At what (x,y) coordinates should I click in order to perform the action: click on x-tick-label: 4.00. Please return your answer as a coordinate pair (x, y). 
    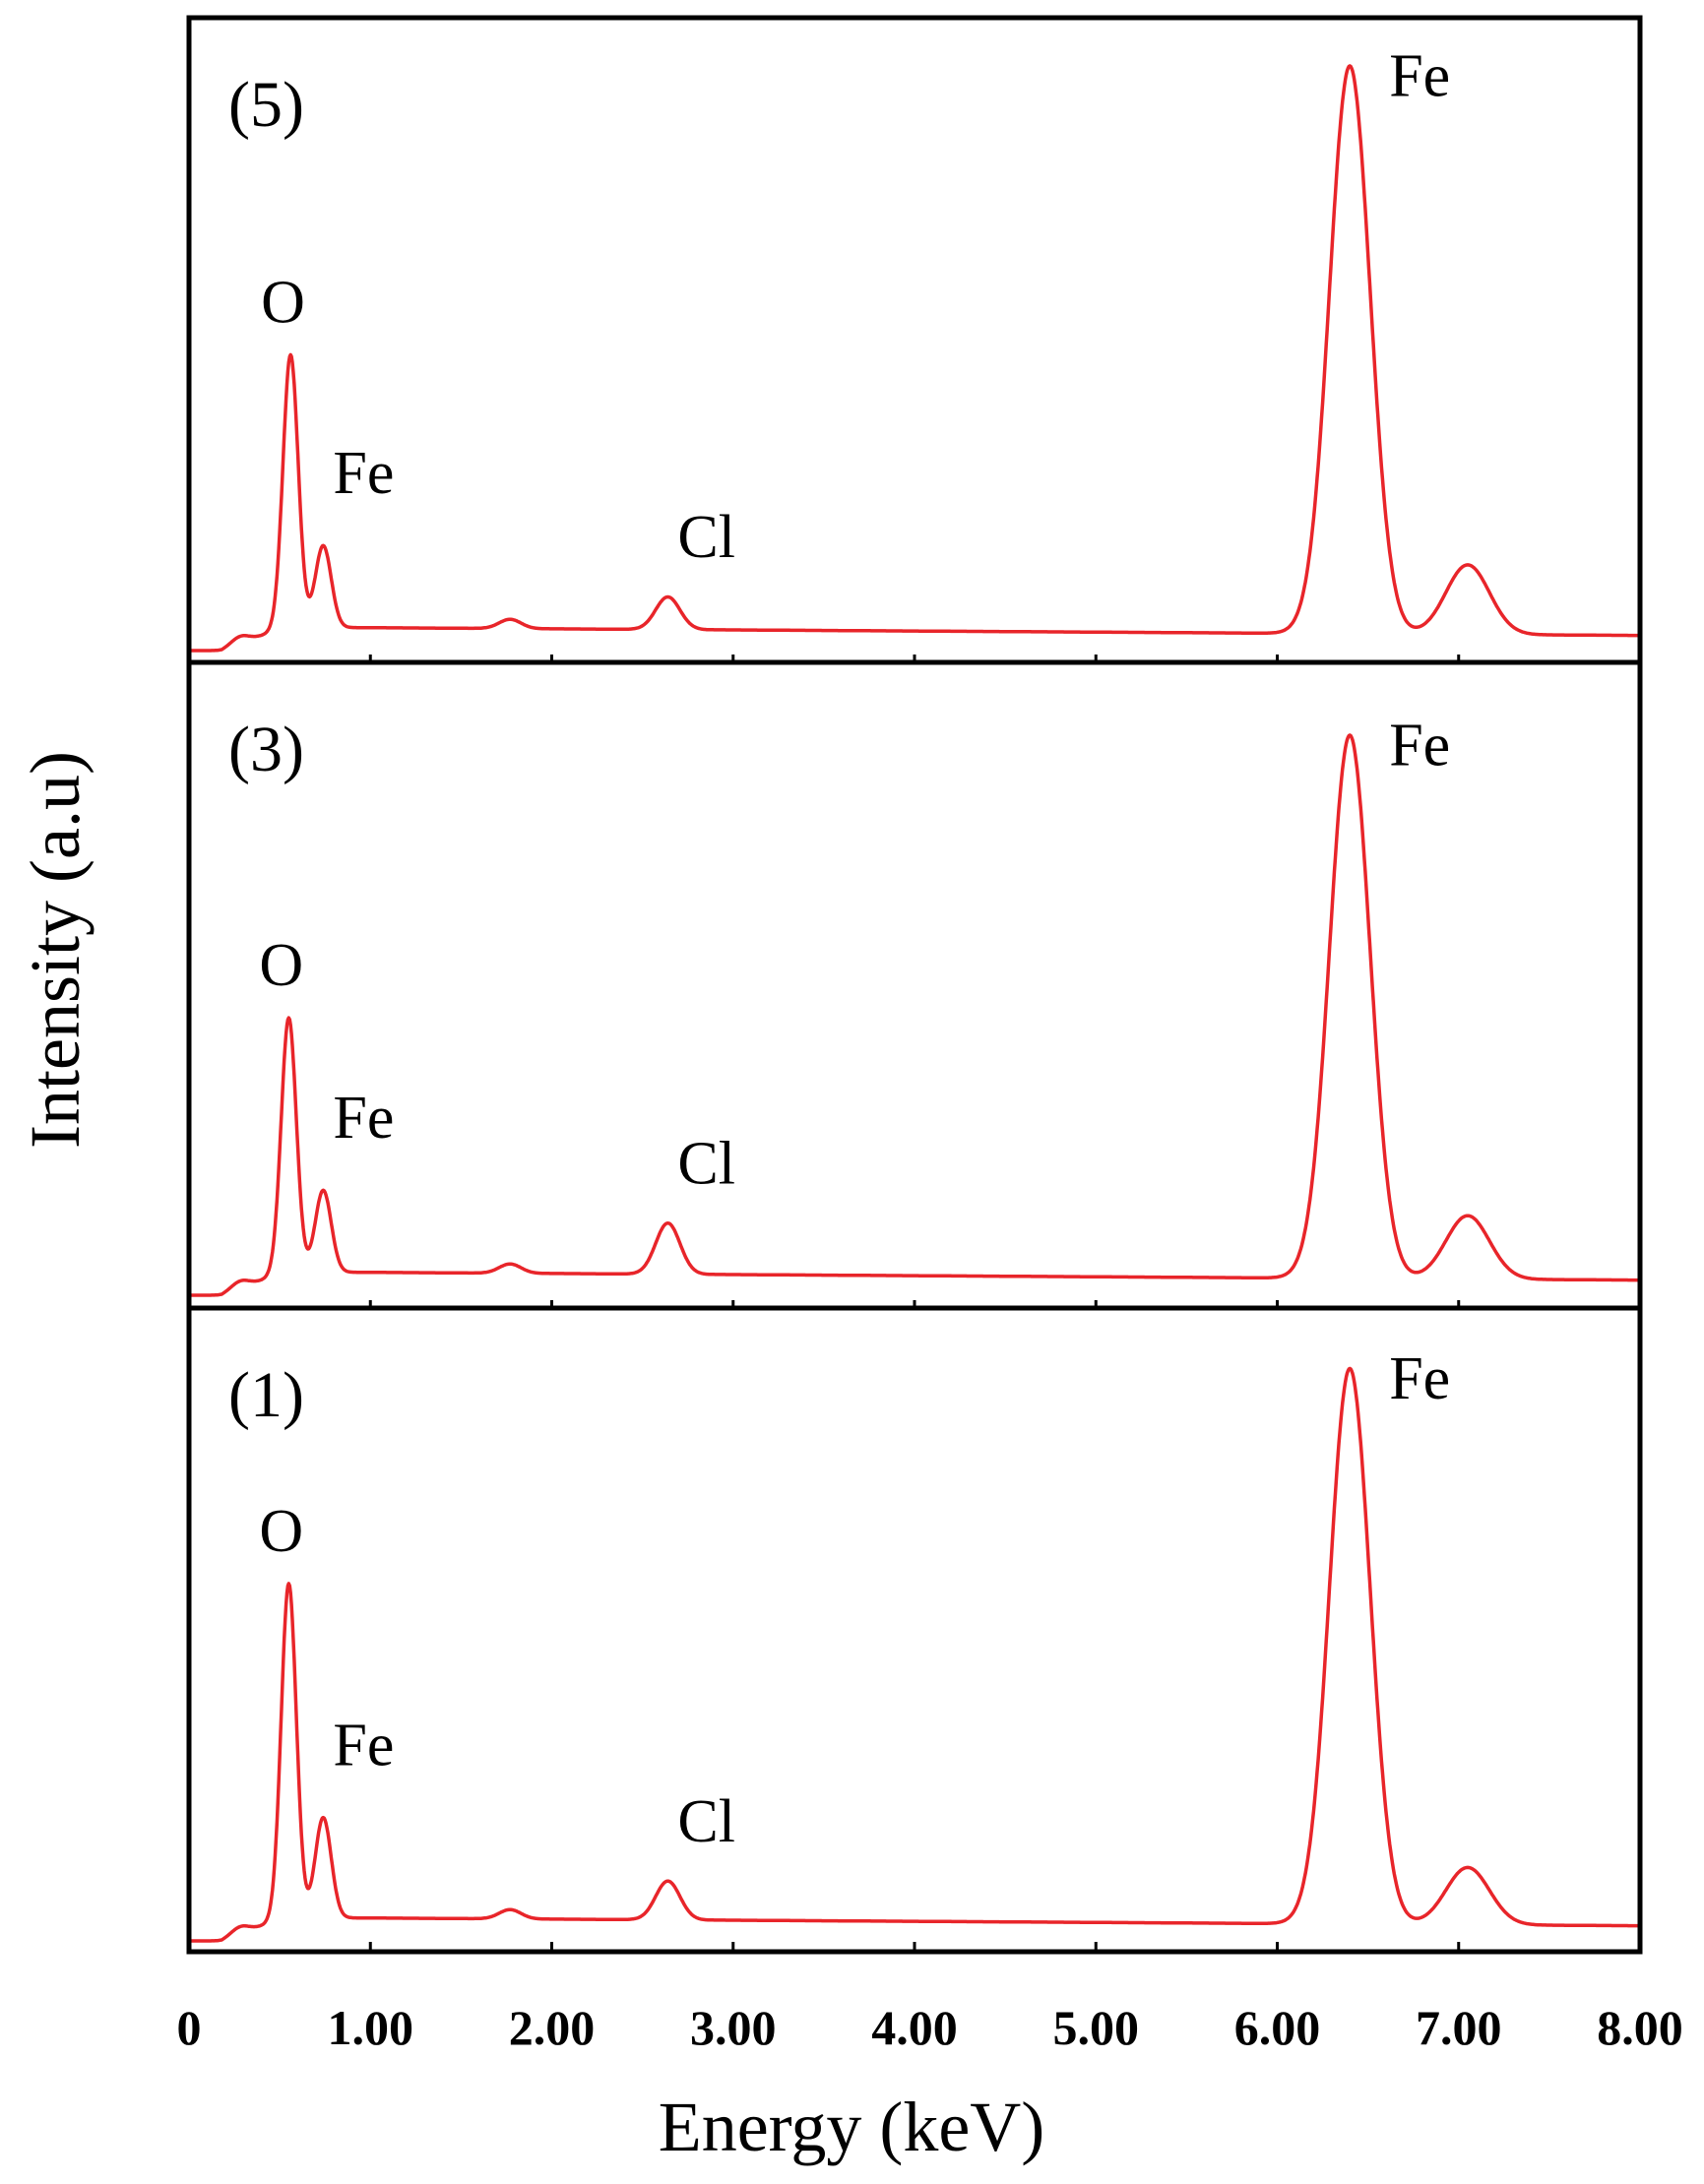
    Looking at the image, I should click on (915, 2027).